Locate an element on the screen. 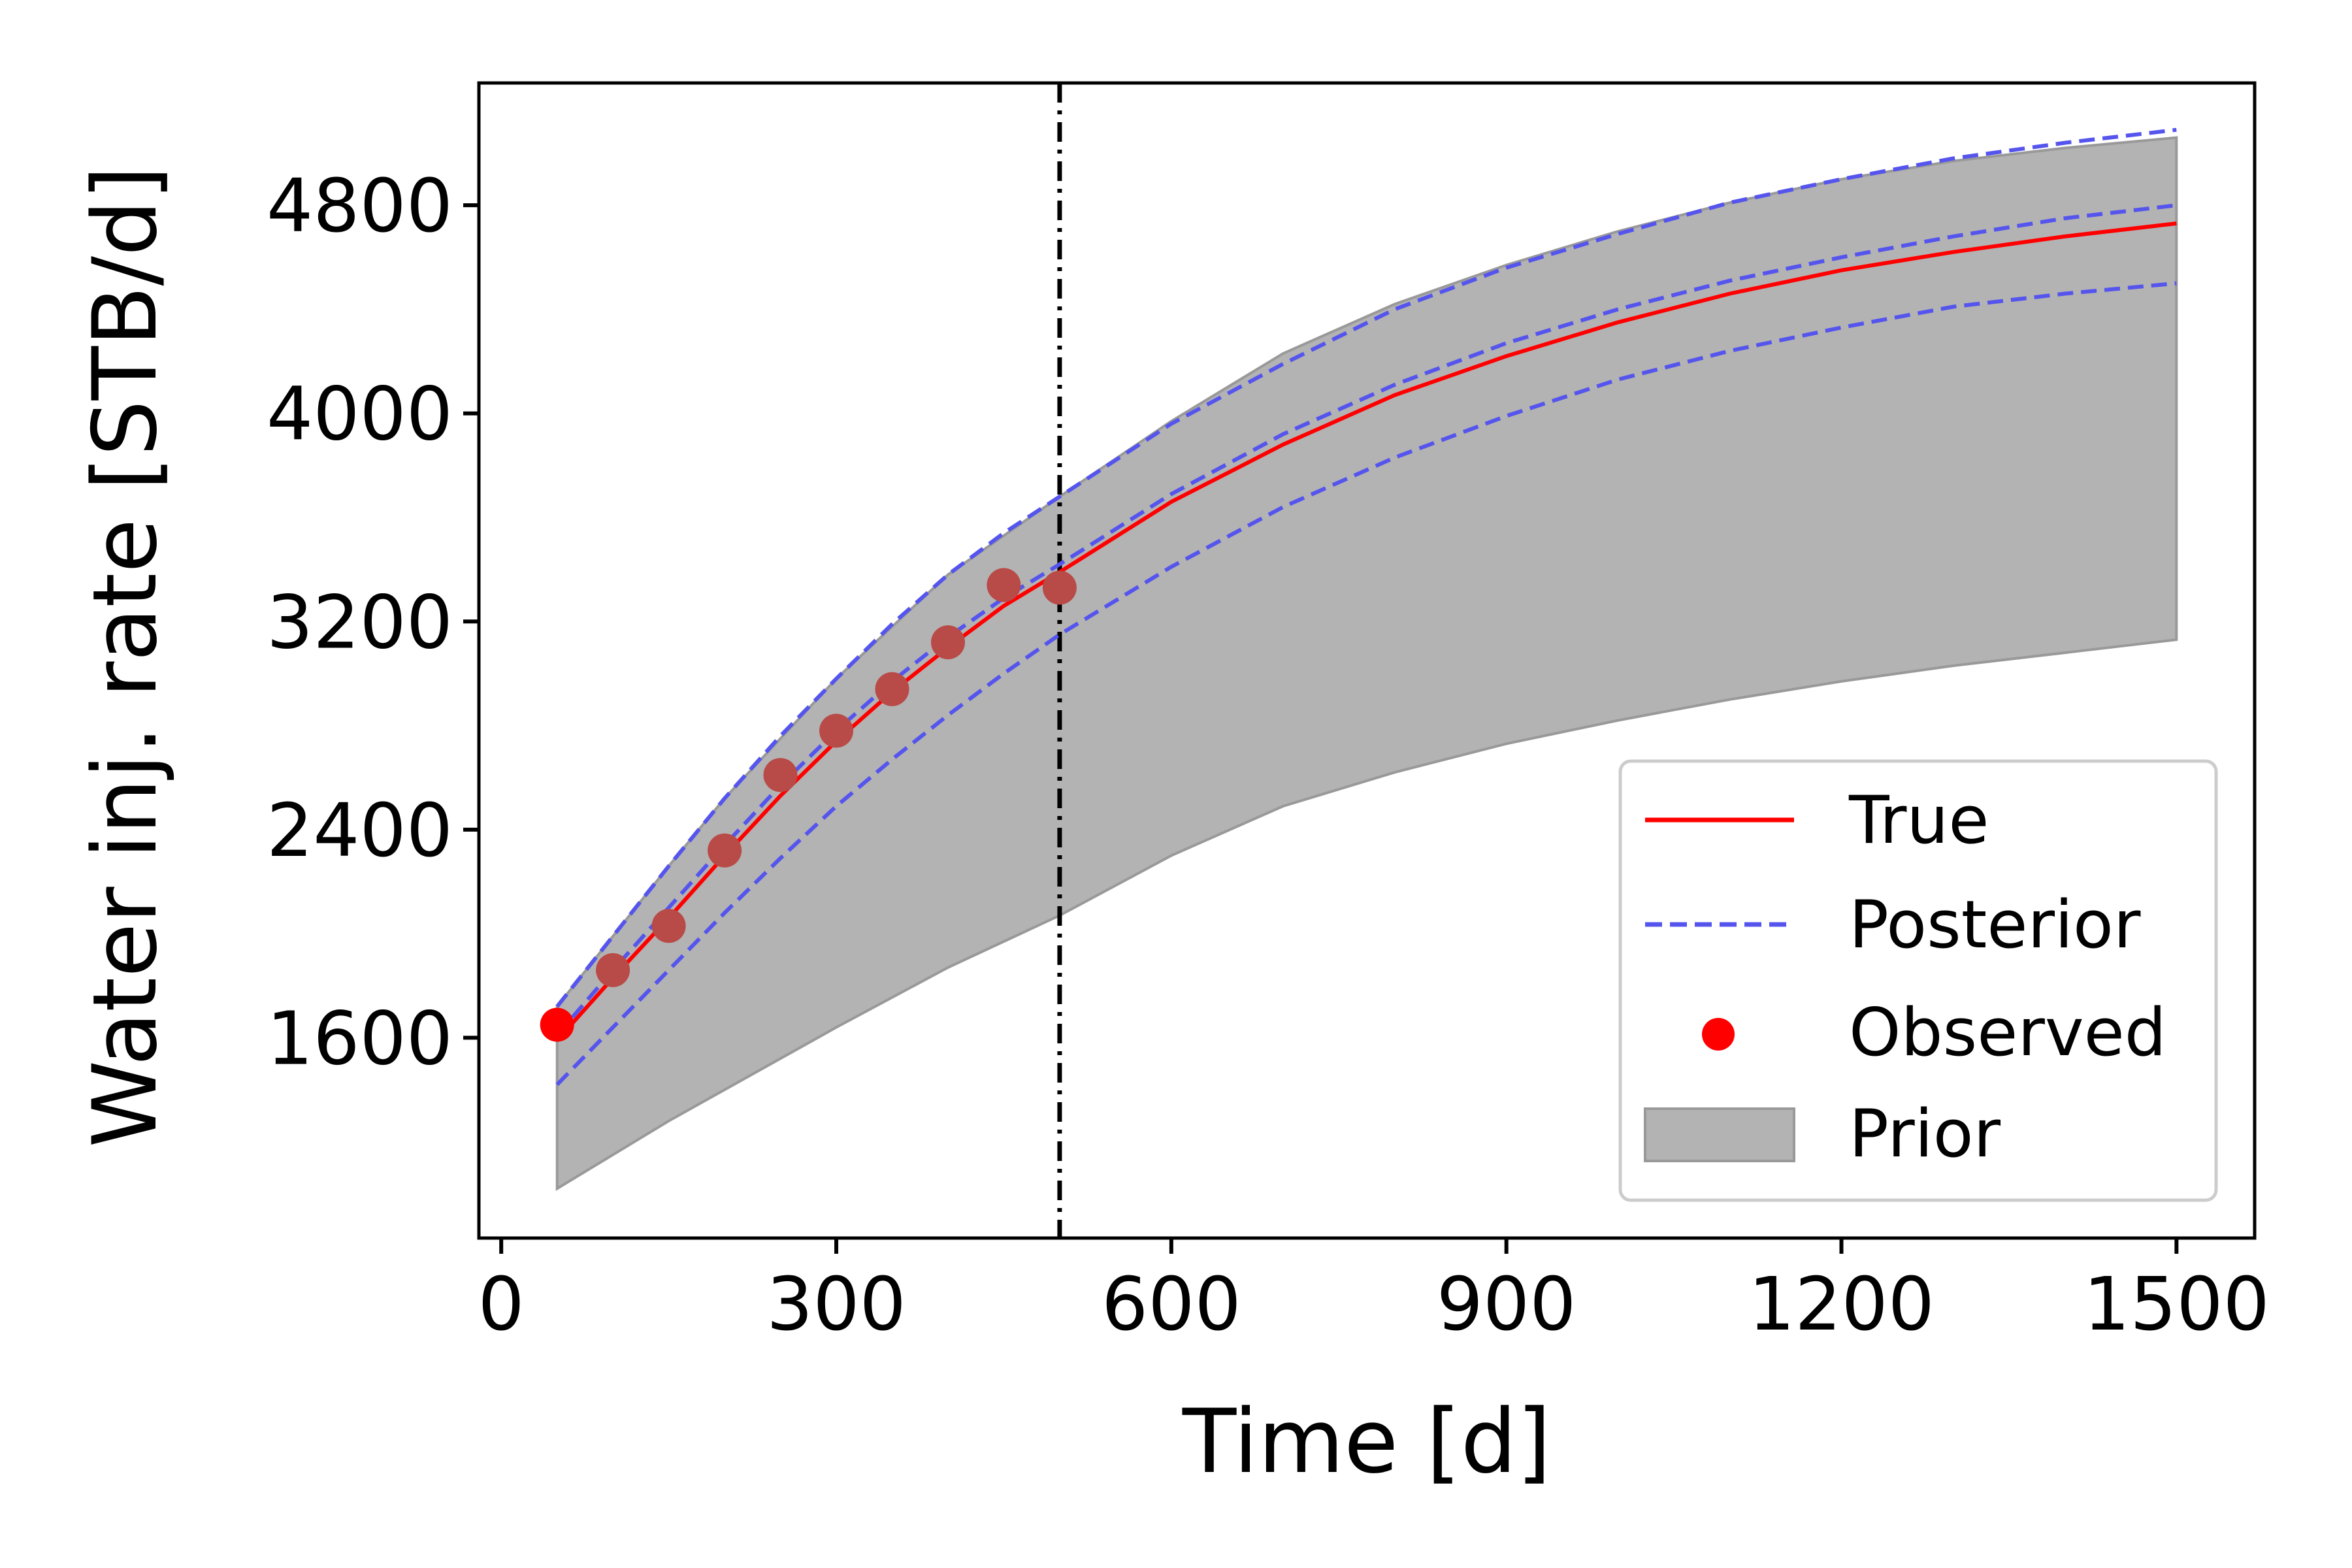 This screenshot has width=2352, height=1568. y-axis-ticks: 1600 2400 3200 4000 4800 is located at coordinates (373, 622).